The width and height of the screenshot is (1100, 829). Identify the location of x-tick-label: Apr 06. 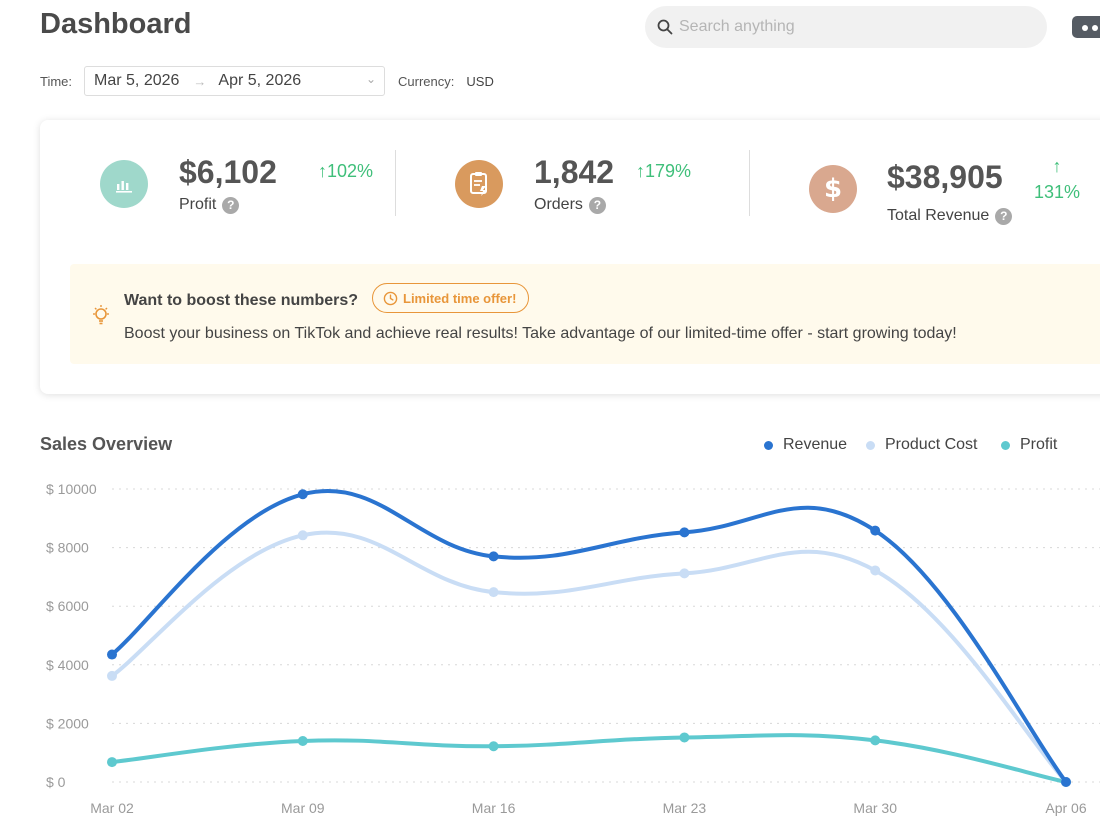
(1065, 808).